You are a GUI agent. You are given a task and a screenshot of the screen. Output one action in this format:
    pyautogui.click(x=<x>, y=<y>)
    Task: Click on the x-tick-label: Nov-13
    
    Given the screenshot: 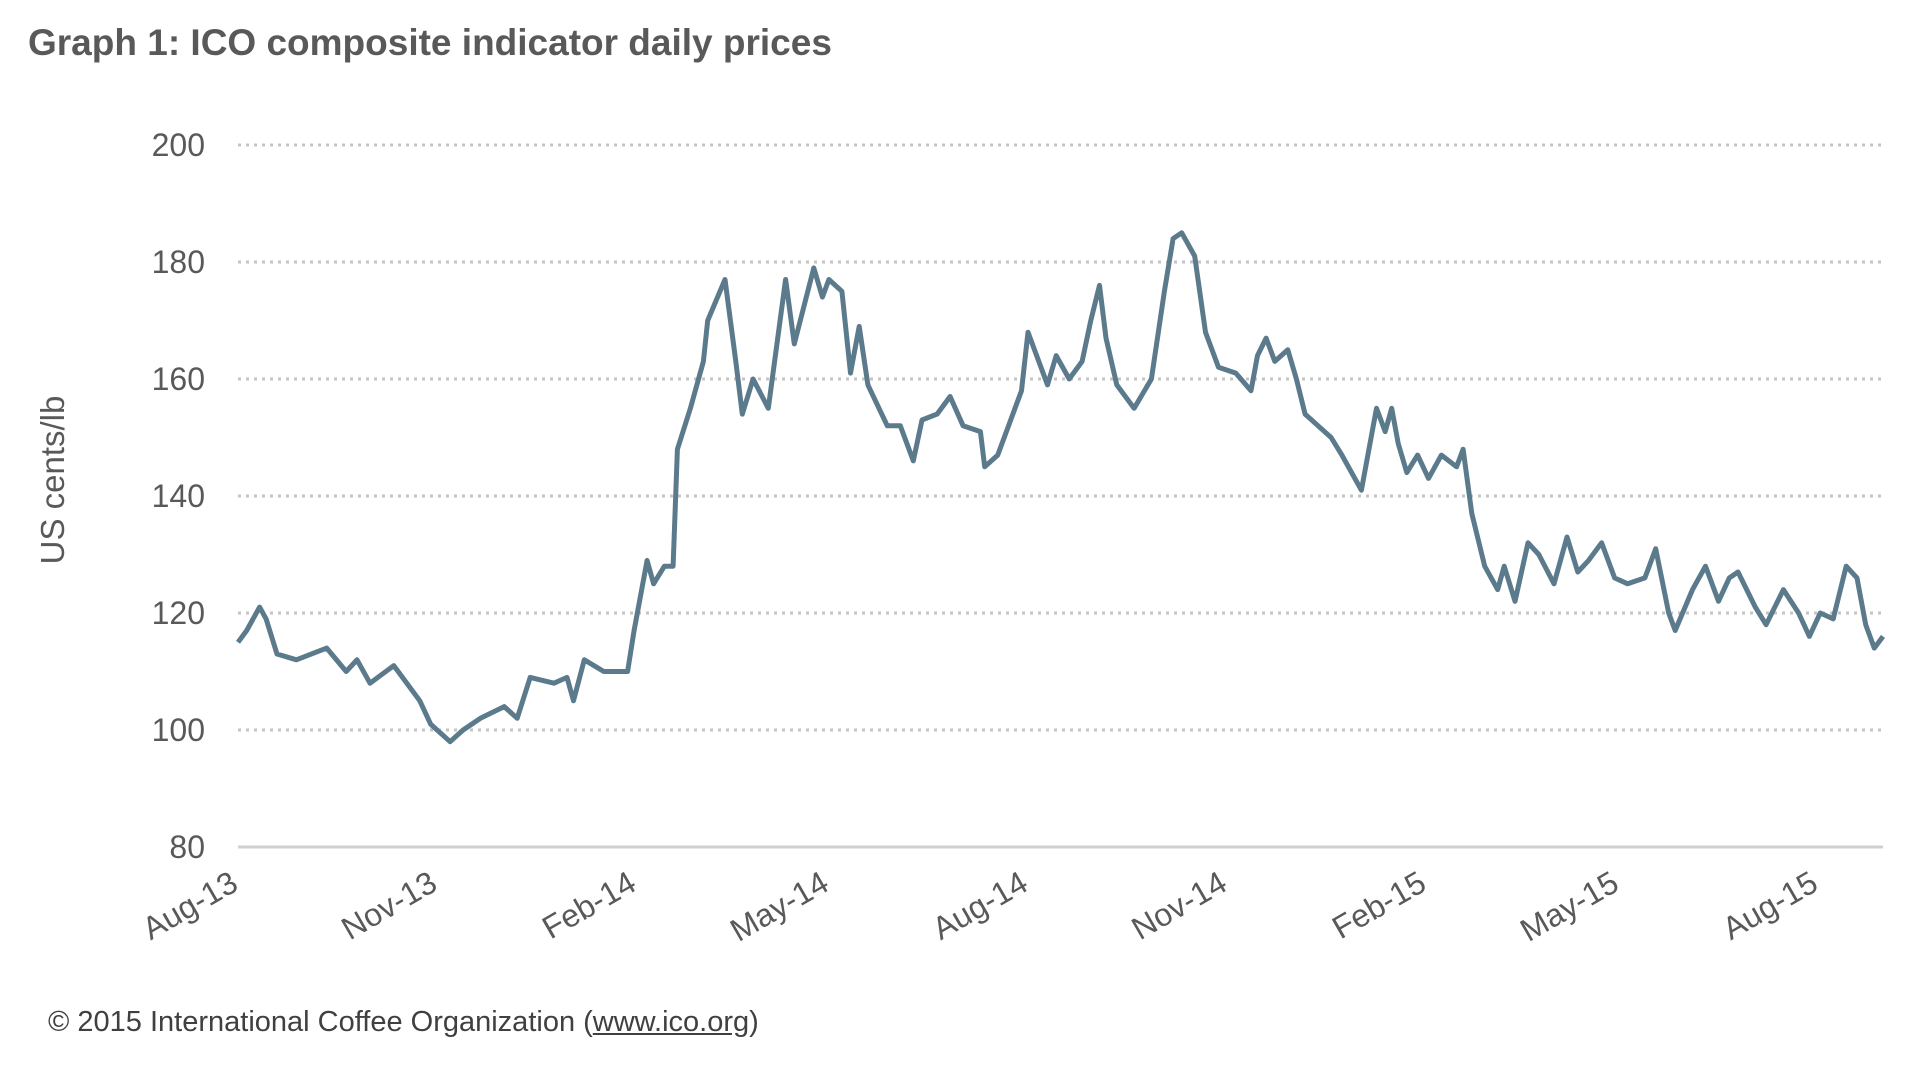 What is the action you would take?
    pyautogui.click(x=388, y=905)
    